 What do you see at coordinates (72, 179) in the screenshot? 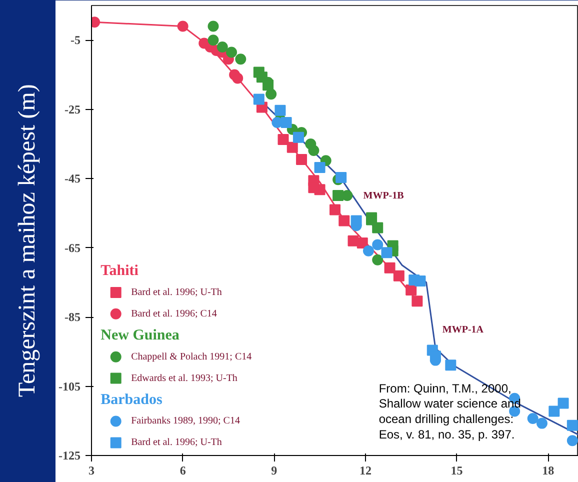
I see `y-tick-label: -45` at bounding box center [72, 179].